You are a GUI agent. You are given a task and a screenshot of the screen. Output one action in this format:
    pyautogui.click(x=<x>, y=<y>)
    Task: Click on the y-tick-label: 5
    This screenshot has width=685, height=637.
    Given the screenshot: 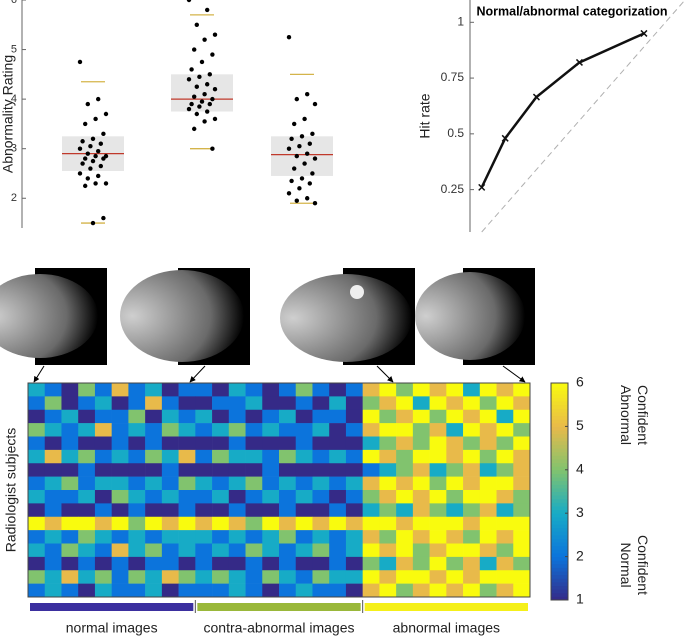 What is the action you would take?
    pyautogui.click(x=14, y=49)
    